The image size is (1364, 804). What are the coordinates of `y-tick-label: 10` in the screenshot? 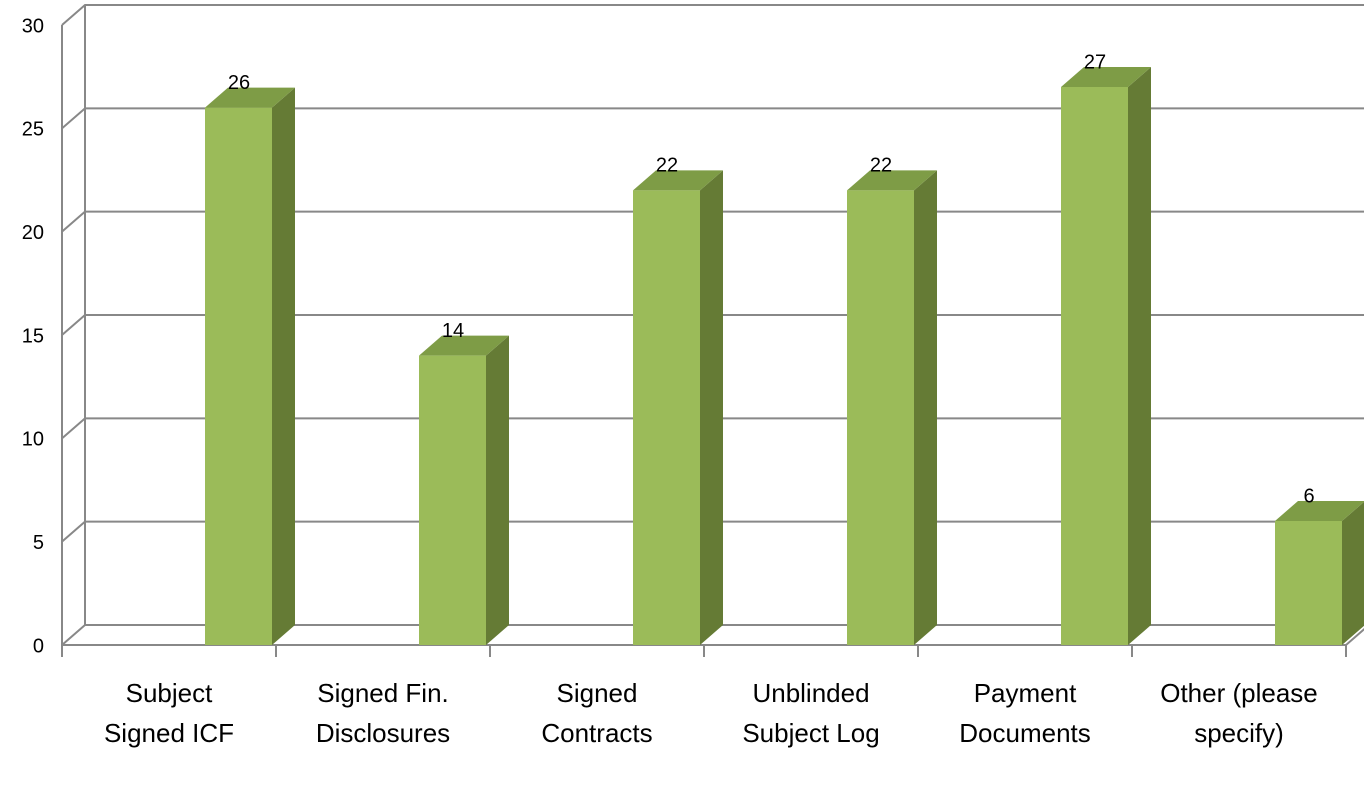 It's located at (33, 440).